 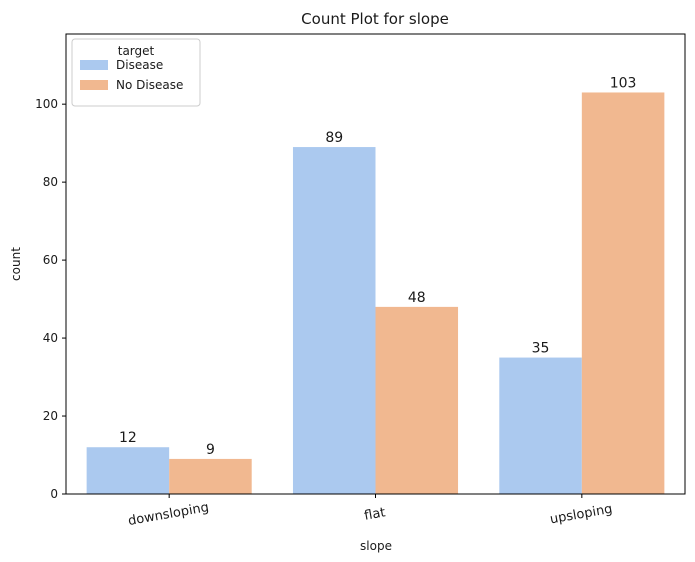 I want to click on y-tick-label: 20, so click(x=50, y=416).